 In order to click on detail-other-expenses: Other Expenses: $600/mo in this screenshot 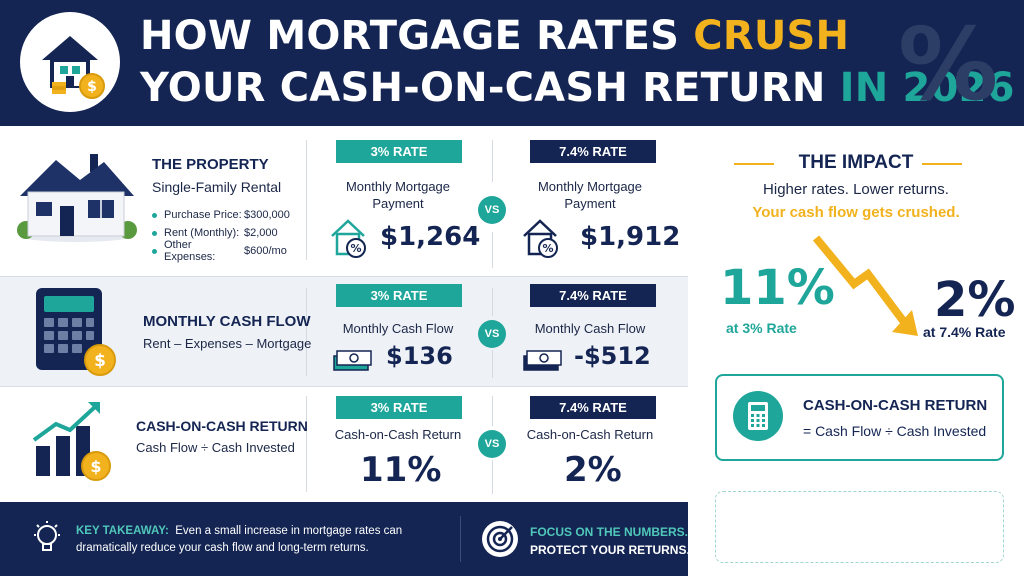, I will do `click(221, 251)`.